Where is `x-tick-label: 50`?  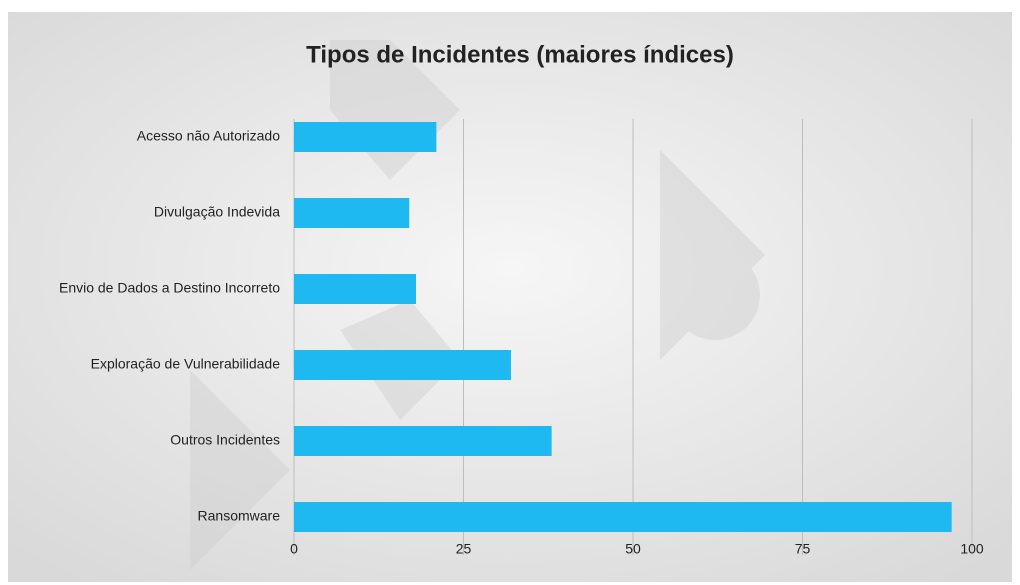
x-tick-label: 50 is located at coordinates (633, 549).